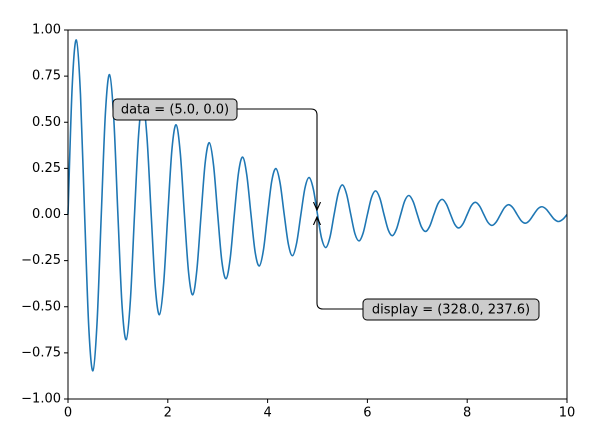 The image size is (603, 440). Describe the element at coordinates (41, 260) in the screenshot. I see `y-tick-label: −0.25` at that location.